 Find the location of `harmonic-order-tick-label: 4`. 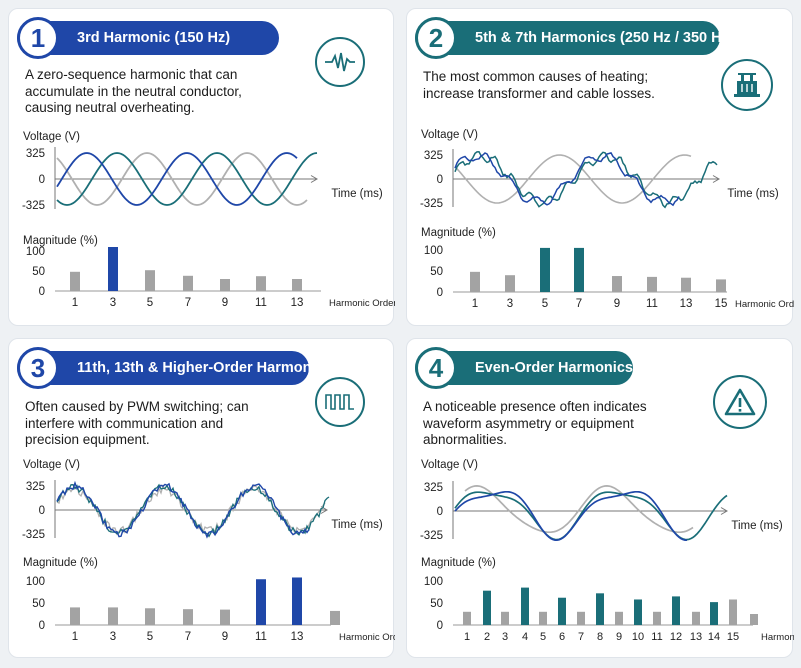

harmonic-order-tick-label: 4 is located at coordinates (525, 637).